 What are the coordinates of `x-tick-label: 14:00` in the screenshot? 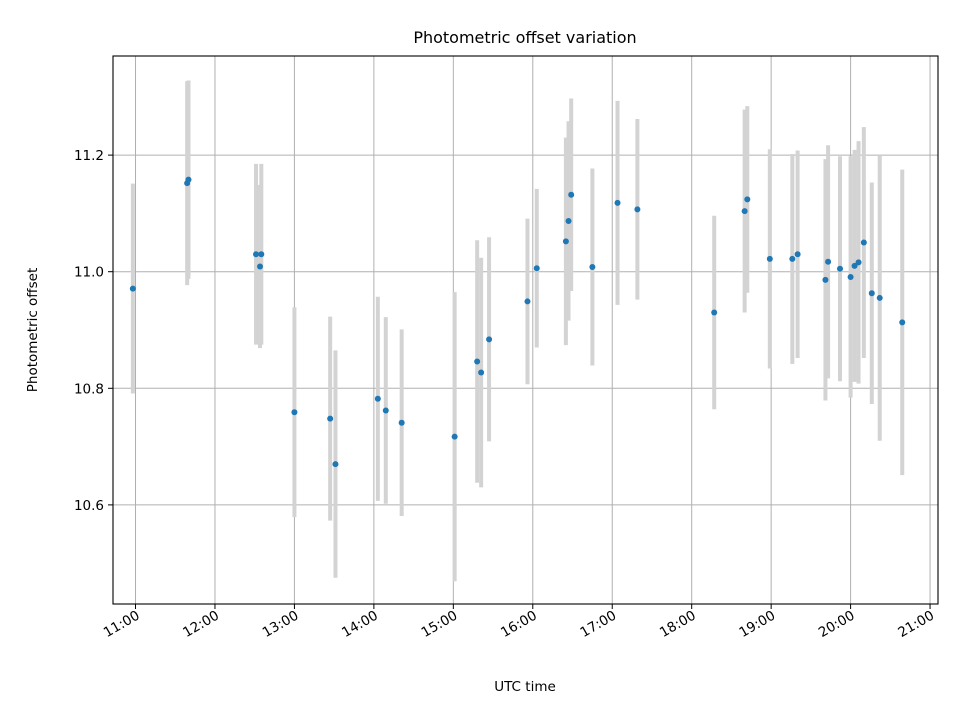 It's located at (360, 624).